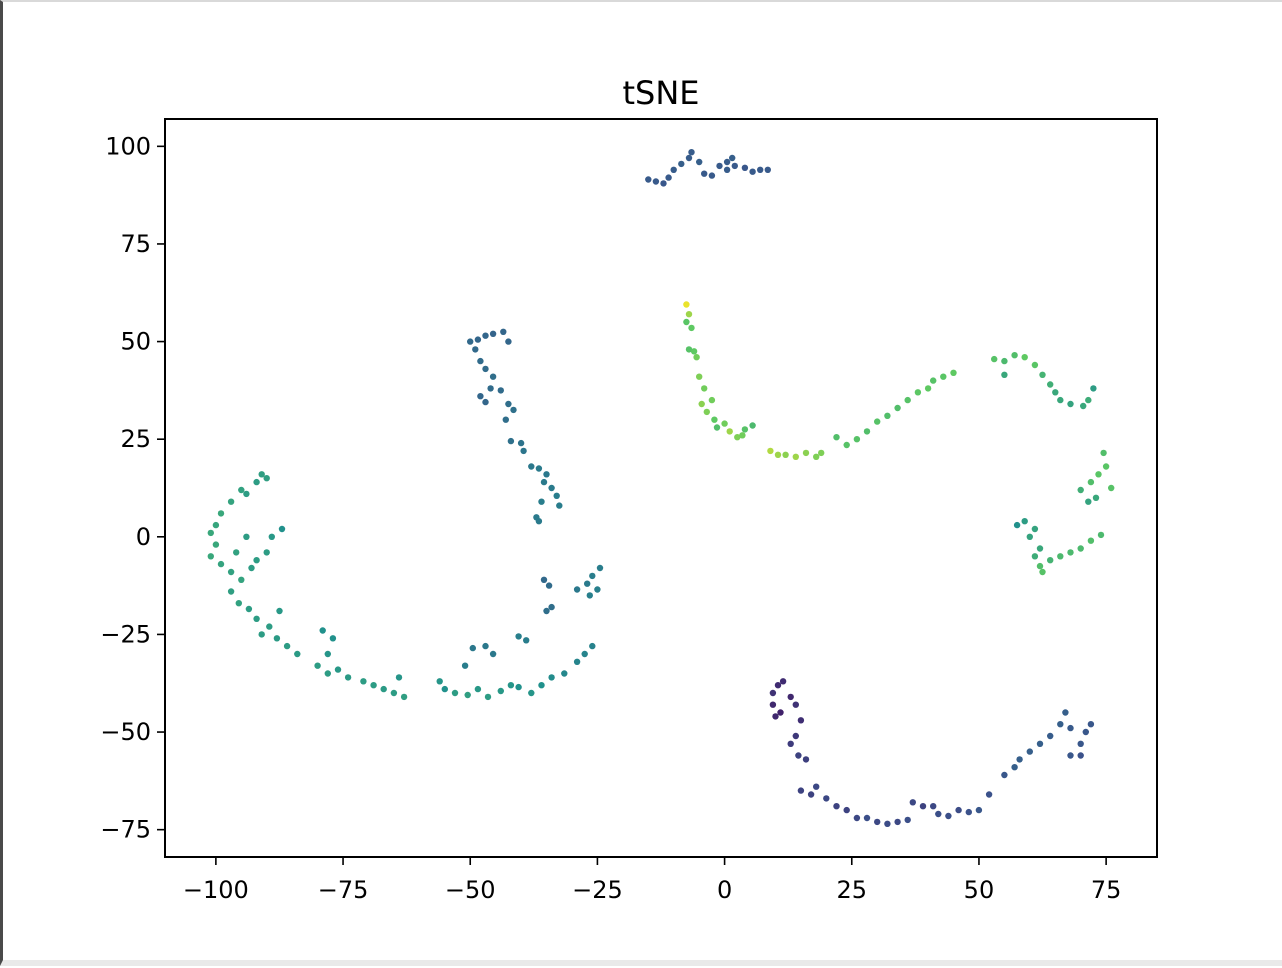 This screenshot has width=1282, height=968. I want to click on x-tick-label: −25, so click(597, 890).